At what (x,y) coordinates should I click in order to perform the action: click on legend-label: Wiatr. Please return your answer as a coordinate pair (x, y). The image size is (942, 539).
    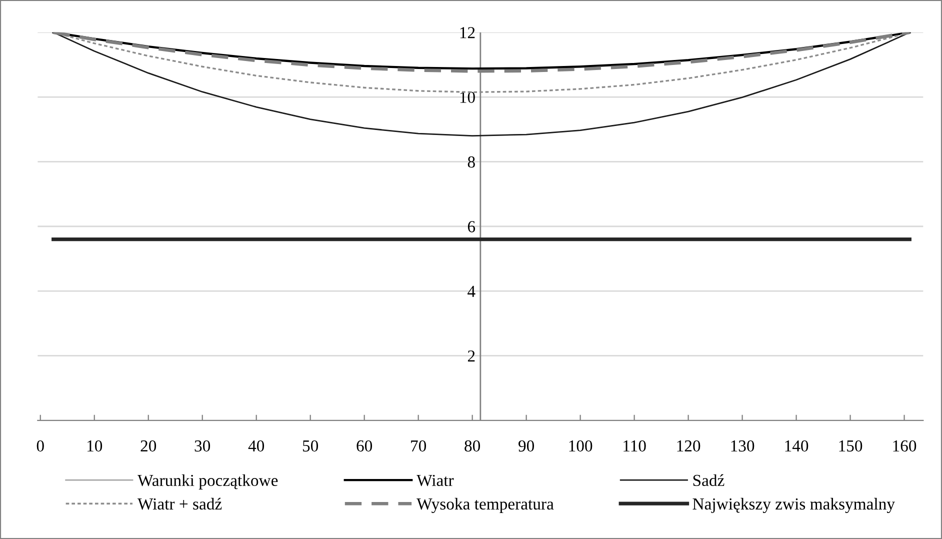
    Looking at the image, I should click on (435, 480).